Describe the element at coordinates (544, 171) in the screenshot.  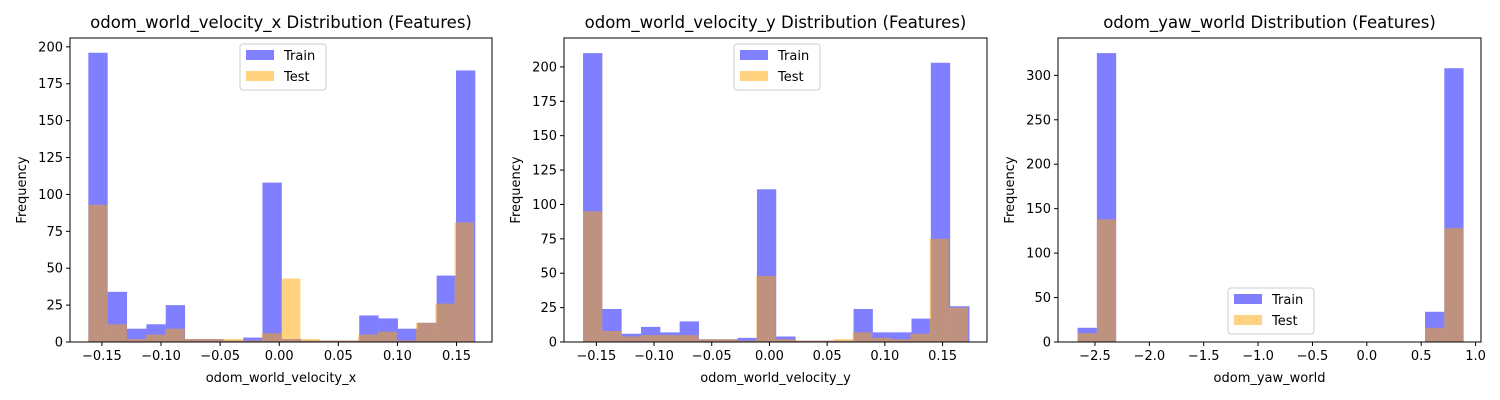
I see `y-tick-label: 125` at that location.